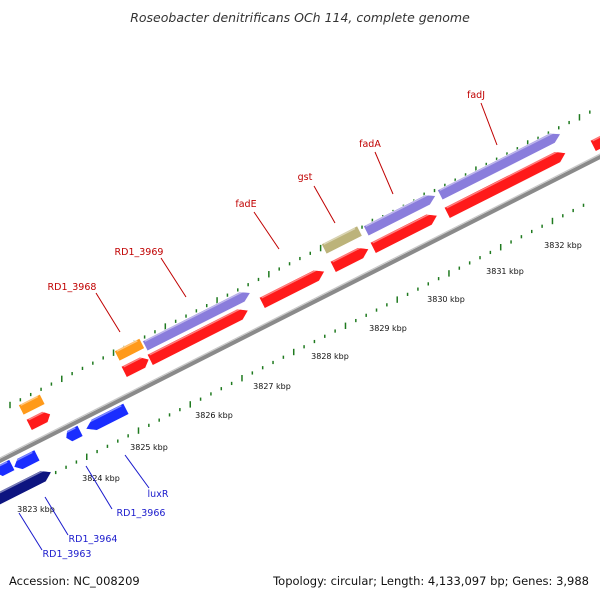 This screenshot has width=600, height=600. What do you see at coordinates (339, 236) in the screenshot?
I see `gene-gst-shine` at bounding box center [339, 236].